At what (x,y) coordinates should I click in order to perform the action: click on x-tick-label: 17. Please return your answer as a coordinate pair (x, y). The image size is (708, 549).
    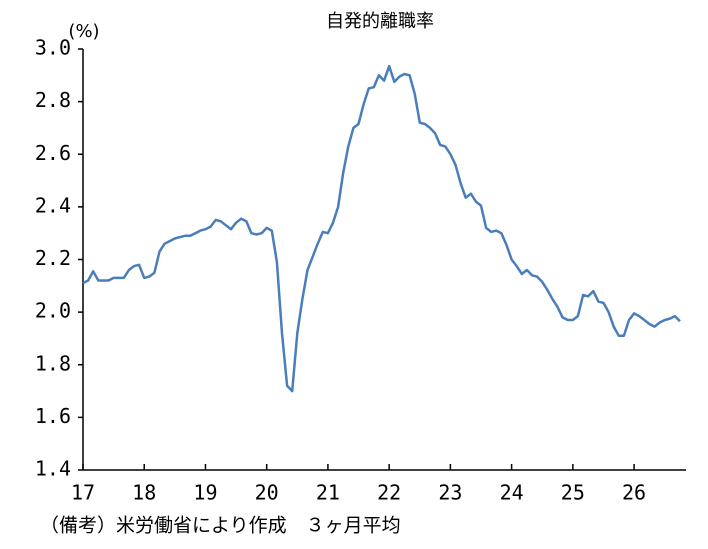
    Looking at the image, I should click on (83, 493).